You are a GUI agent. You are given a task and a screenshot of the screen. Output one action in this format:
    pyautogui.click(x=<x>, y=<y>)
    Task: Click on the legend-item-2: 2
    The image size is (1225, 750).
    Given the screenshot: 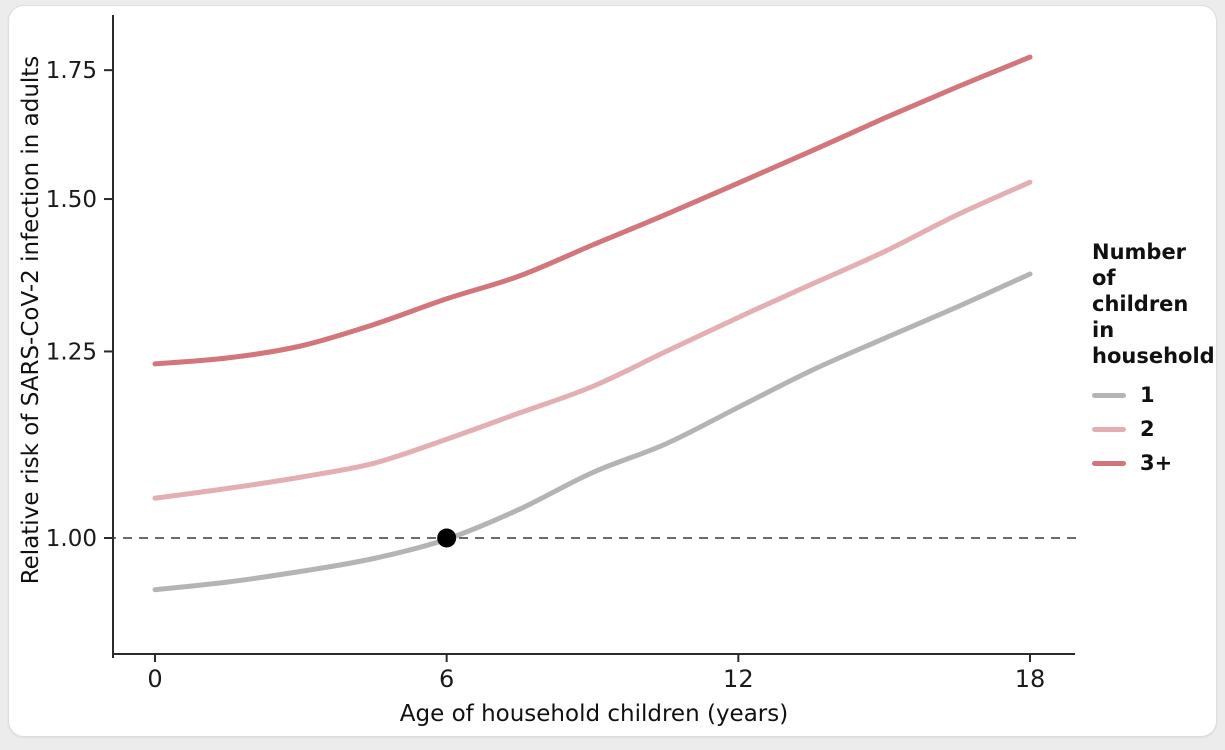 What is the action you would take?
    pyautogui.click(x=1158, y=429)
    